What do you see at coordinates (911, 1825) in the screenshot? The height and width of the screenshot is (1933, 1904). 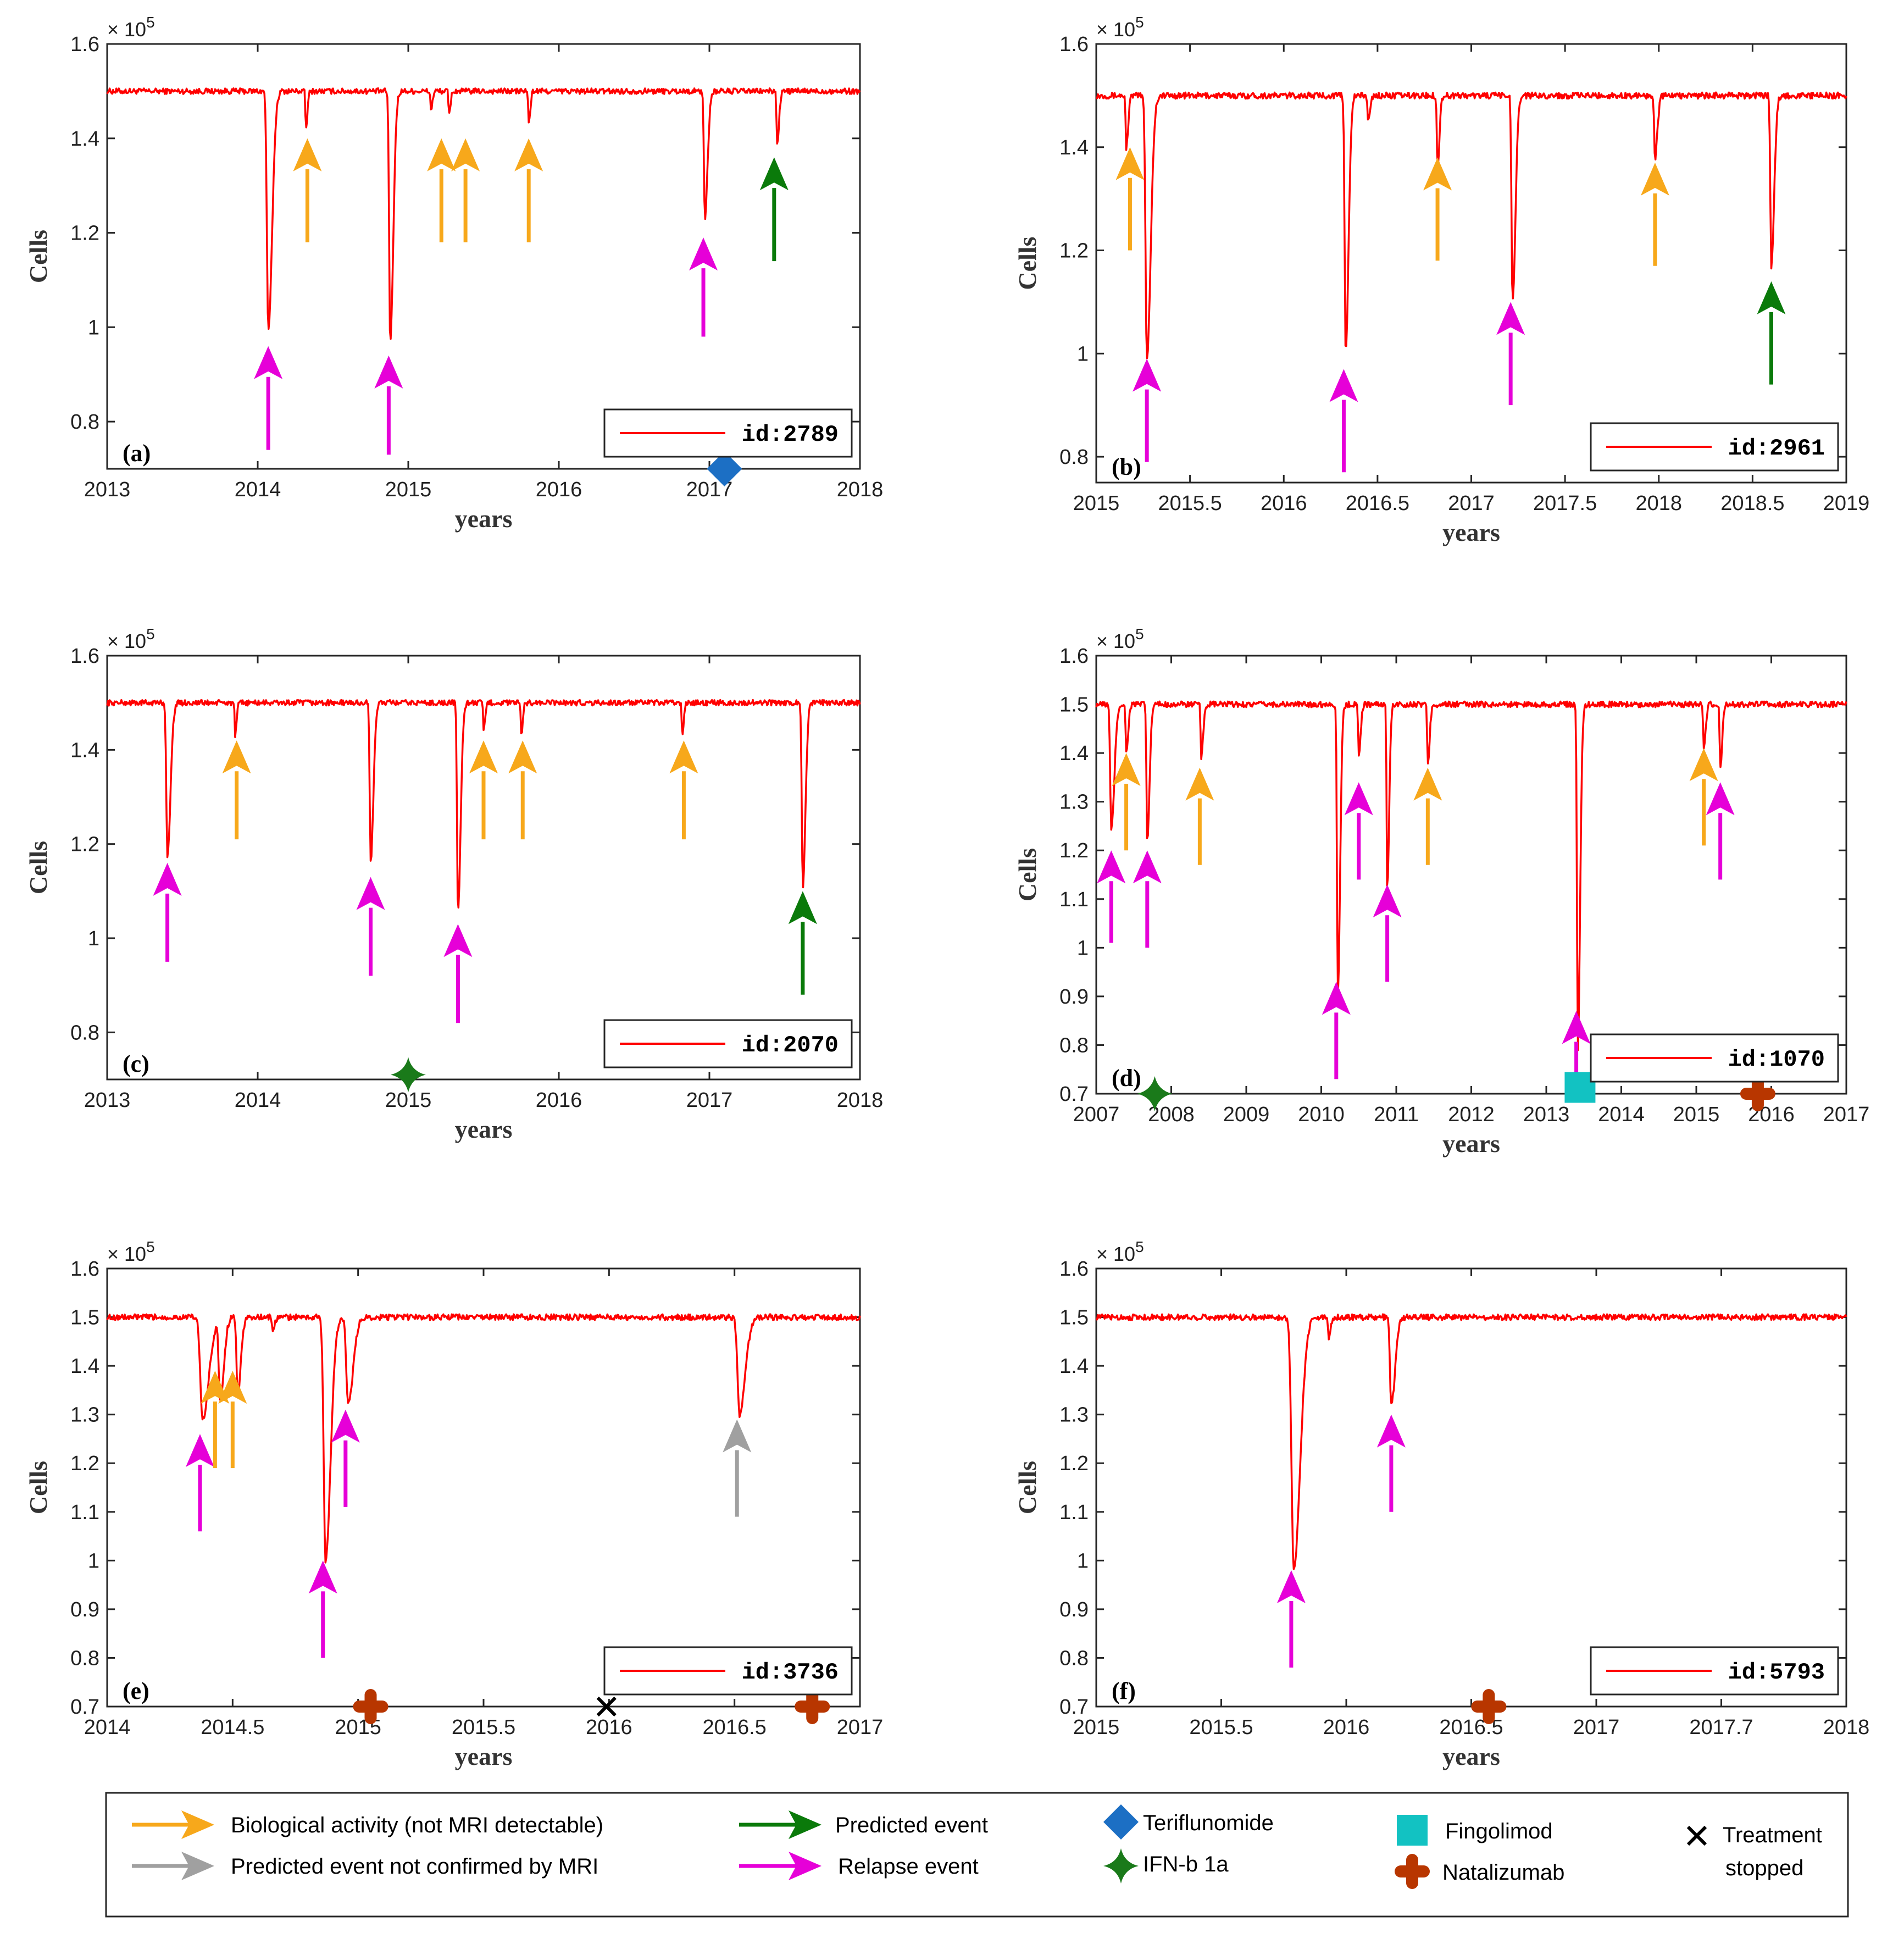 I see `legend-label-predicted: Predicted event` at bounding box center [911, 1825].